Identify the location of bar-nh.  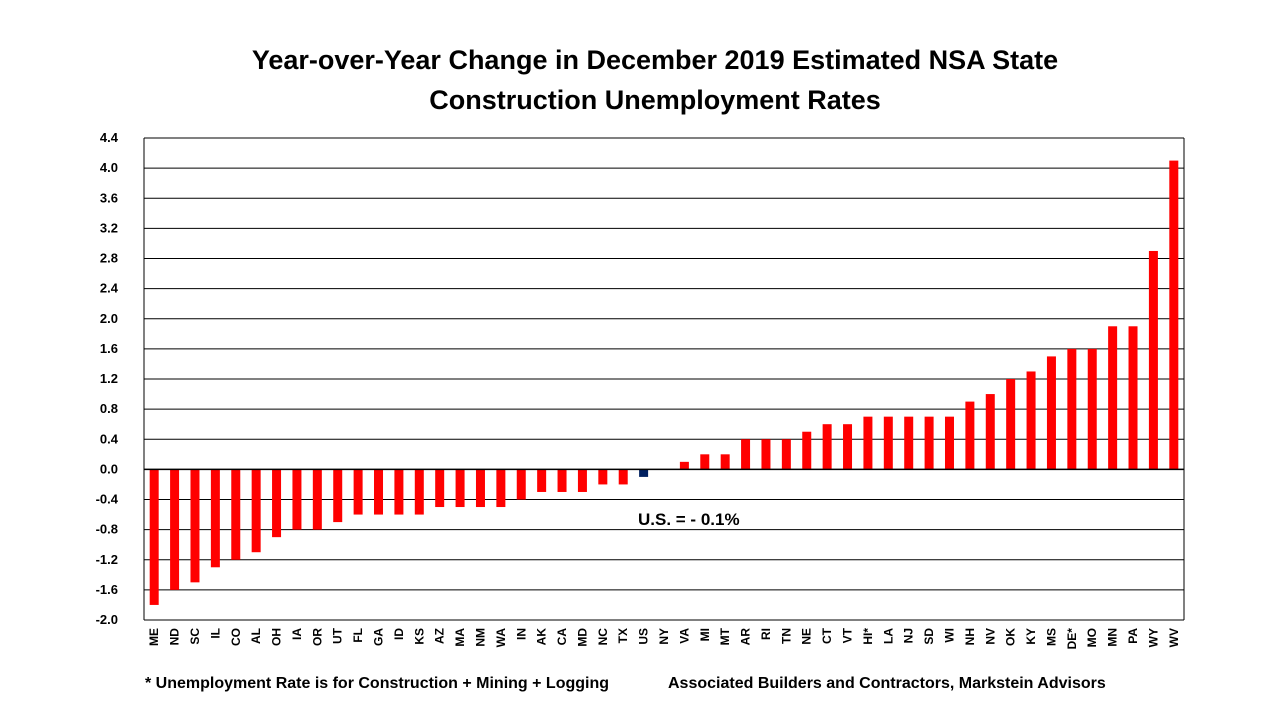
(970, 435).